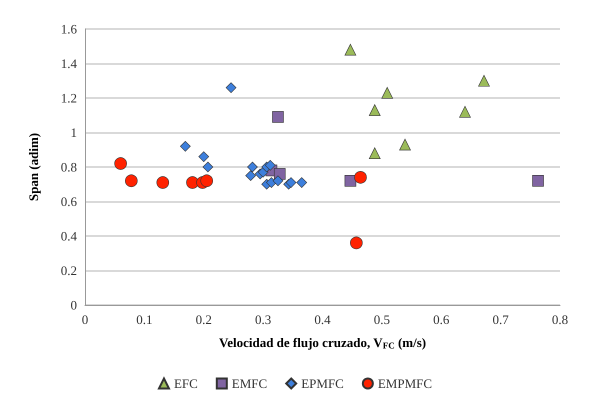 Image resolution: width=590 pixels, height=407 pixels. Describe the element at coordinates (263, 319) in the screenshot. I see `x-tick-label: 0.3` at that location.